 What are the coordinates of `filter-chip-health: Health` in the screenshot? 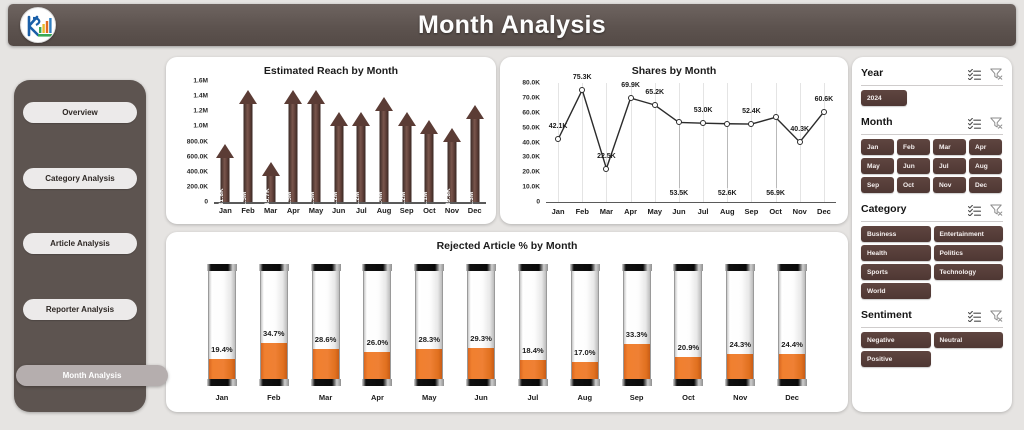 It's located at (896, 253).